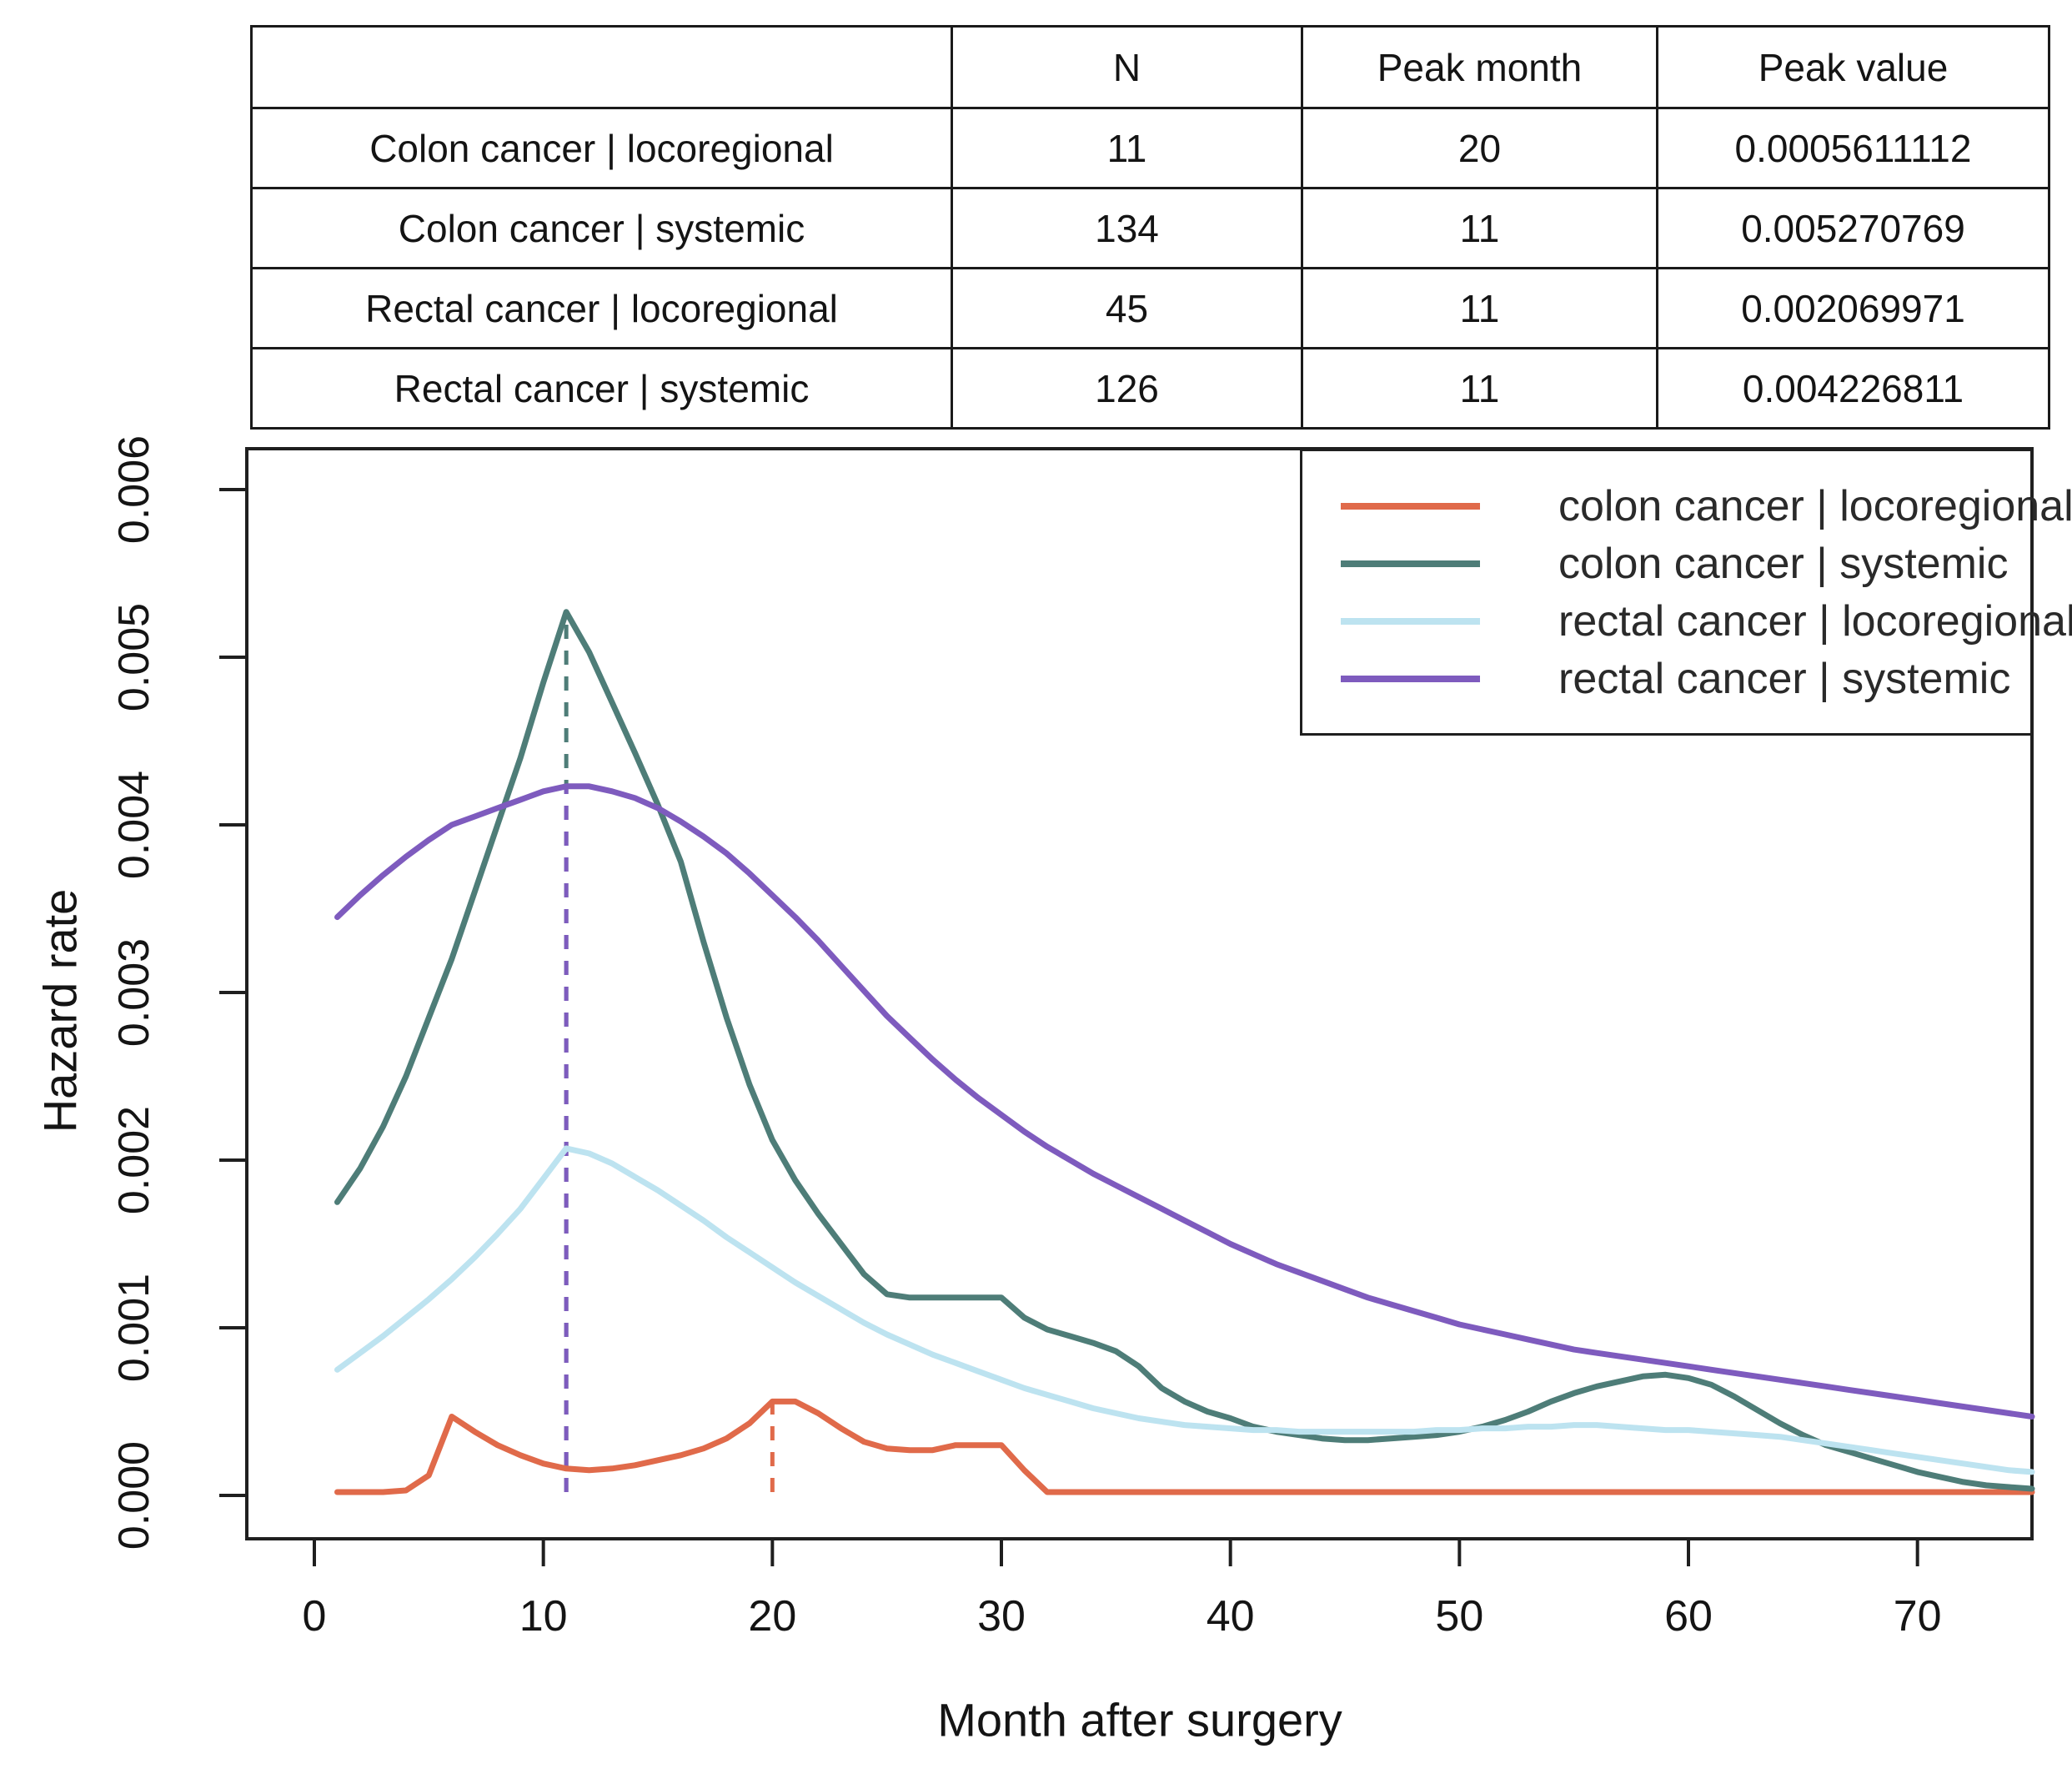  Describe the element at coordinates (134, 1328) in the screenshot. I see `y-tick-label: 0.001` at that location.